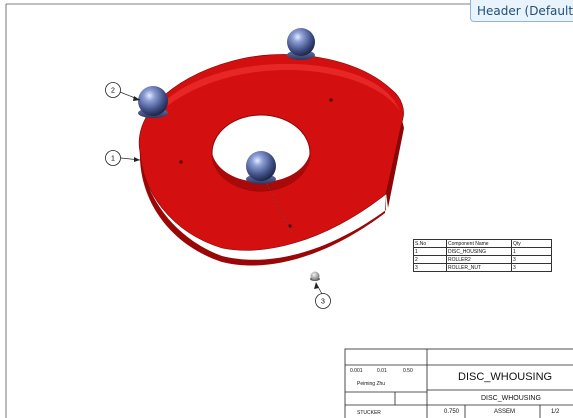 The image size is (573, 418). What do you see at coordinates (408, 371) in the screenshot?
I see `tolerance-3: 0.50` at bounding box center [408, 371].